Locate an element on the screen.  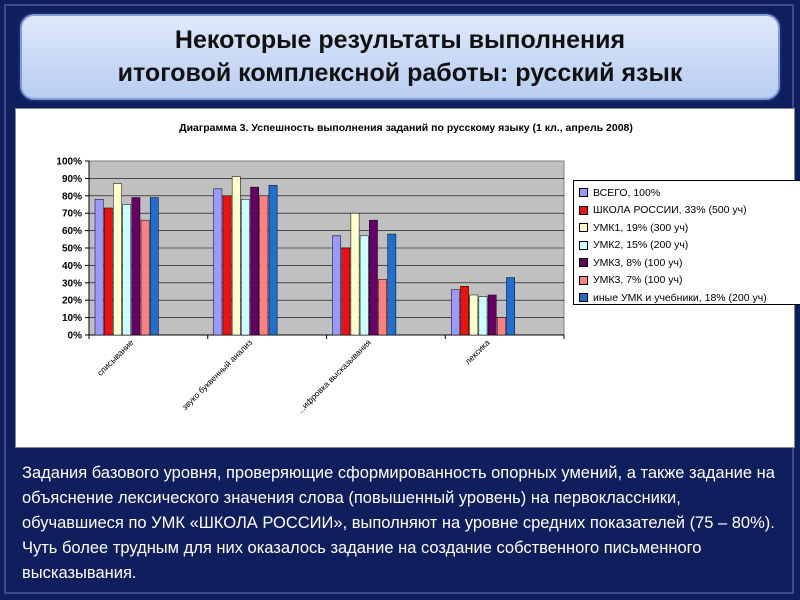
y-tick-label: 80% is located at coordinates (72, 196).